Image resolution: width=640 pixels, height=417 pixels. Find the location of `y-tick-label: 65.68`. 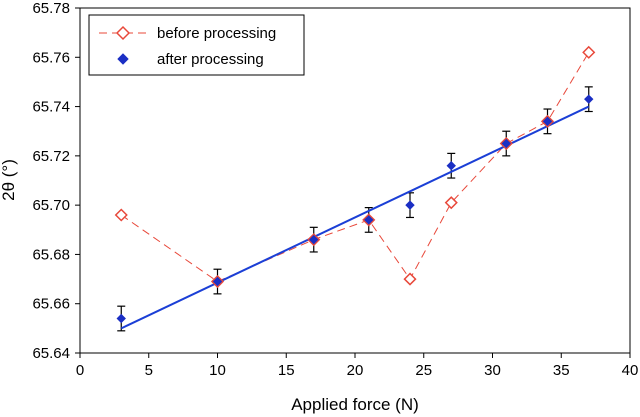

y-tick-label: 65.68 is located at coordinates (51, 254).